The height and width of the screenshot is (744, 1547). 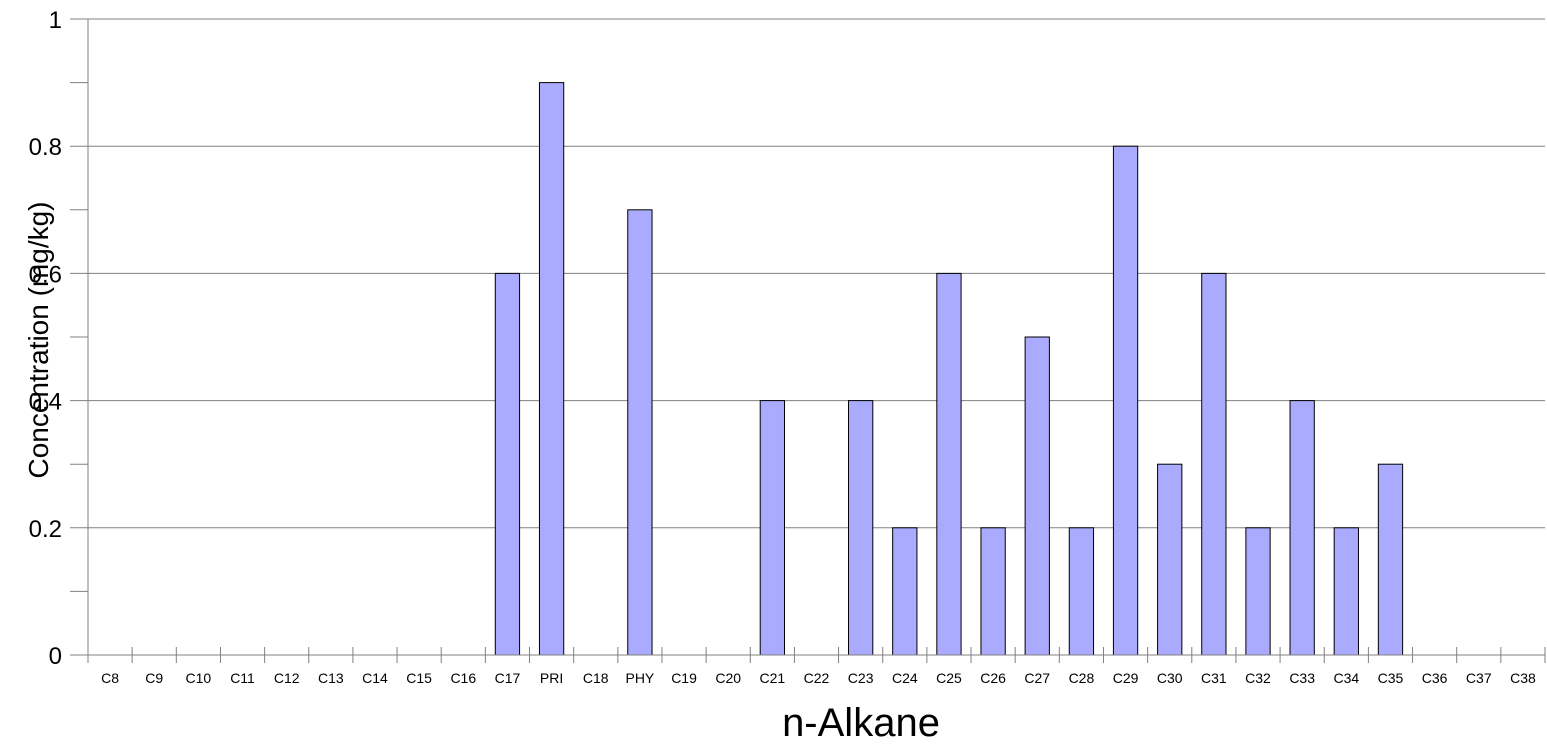 I want to click on x-tick-label: C11, so click(x=242, y=678).